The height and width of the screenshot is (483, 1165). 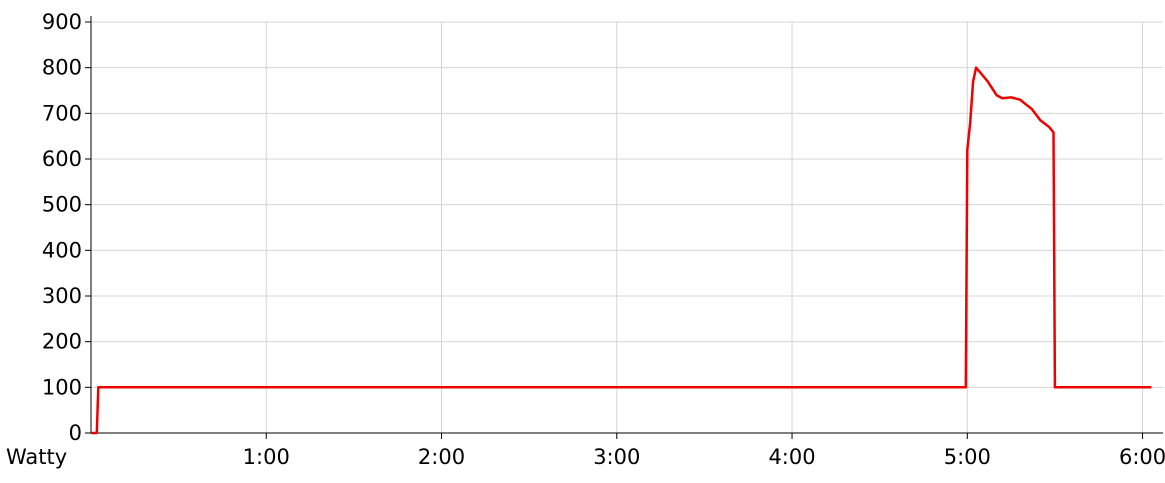 What do you see at coordinates (62, 387) in the screenshot?
I see `y-tick-label: 100` at bounding box center [62, 387].